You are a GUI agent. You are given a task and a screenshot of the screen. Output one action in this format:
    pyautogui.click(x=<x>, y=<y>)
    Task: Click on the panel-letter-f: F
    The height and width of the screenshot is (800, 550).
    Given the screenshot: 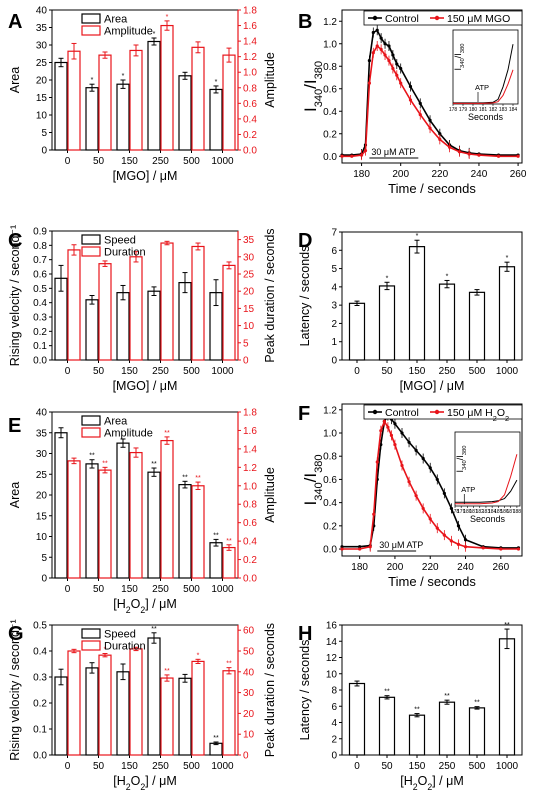 What is the action you would take?
    pyautogui.click(x=304, y=414)
    